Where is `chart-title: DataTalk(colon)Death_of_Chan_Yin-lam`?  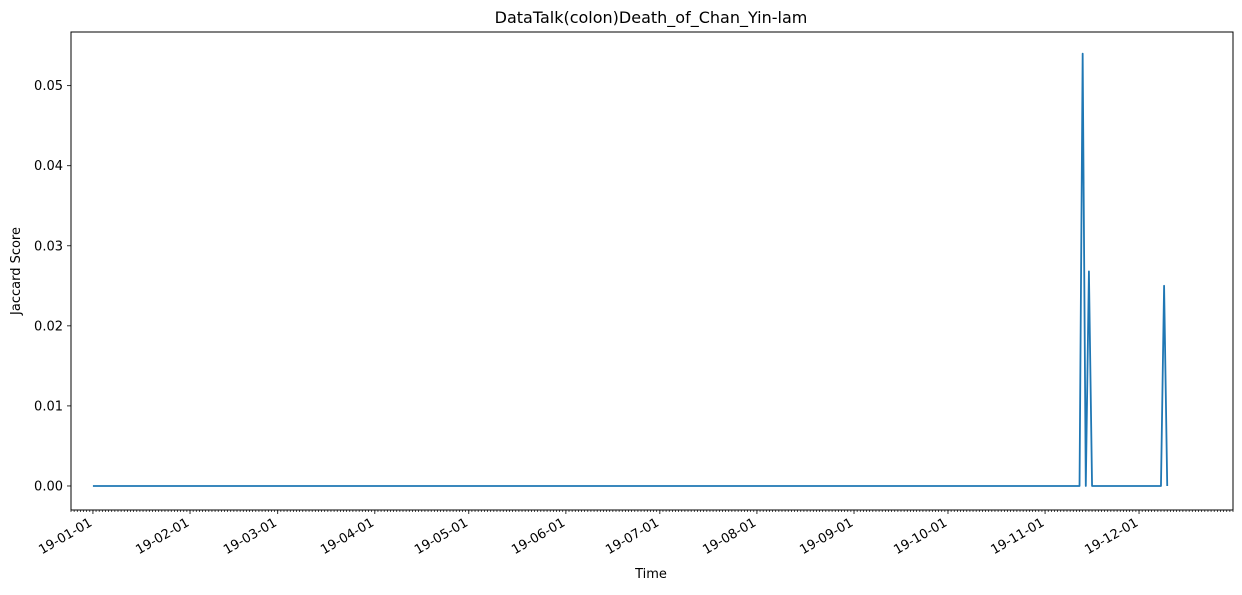
chart-title: DataTalk(colon)Death_of_Chan_Yin-lam is located at coordinates (651, 18).